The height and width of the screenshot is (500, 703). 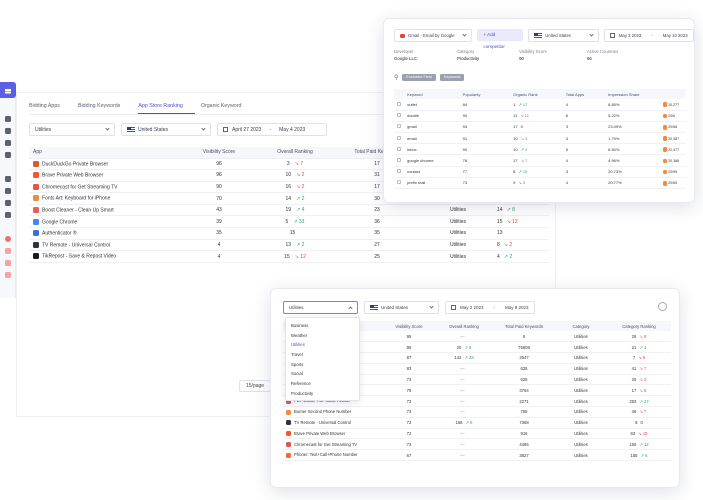 I want to click on filter-chip: Exclusive Field, so click(x=419, y=77).